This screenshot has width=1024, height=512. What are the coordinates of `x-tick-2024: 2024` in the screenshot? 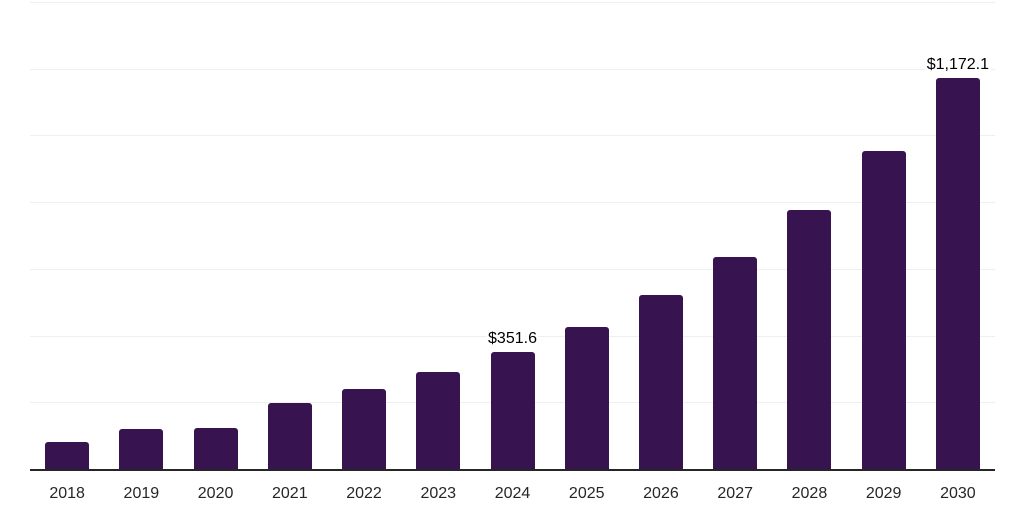 It's located at (512, 493).